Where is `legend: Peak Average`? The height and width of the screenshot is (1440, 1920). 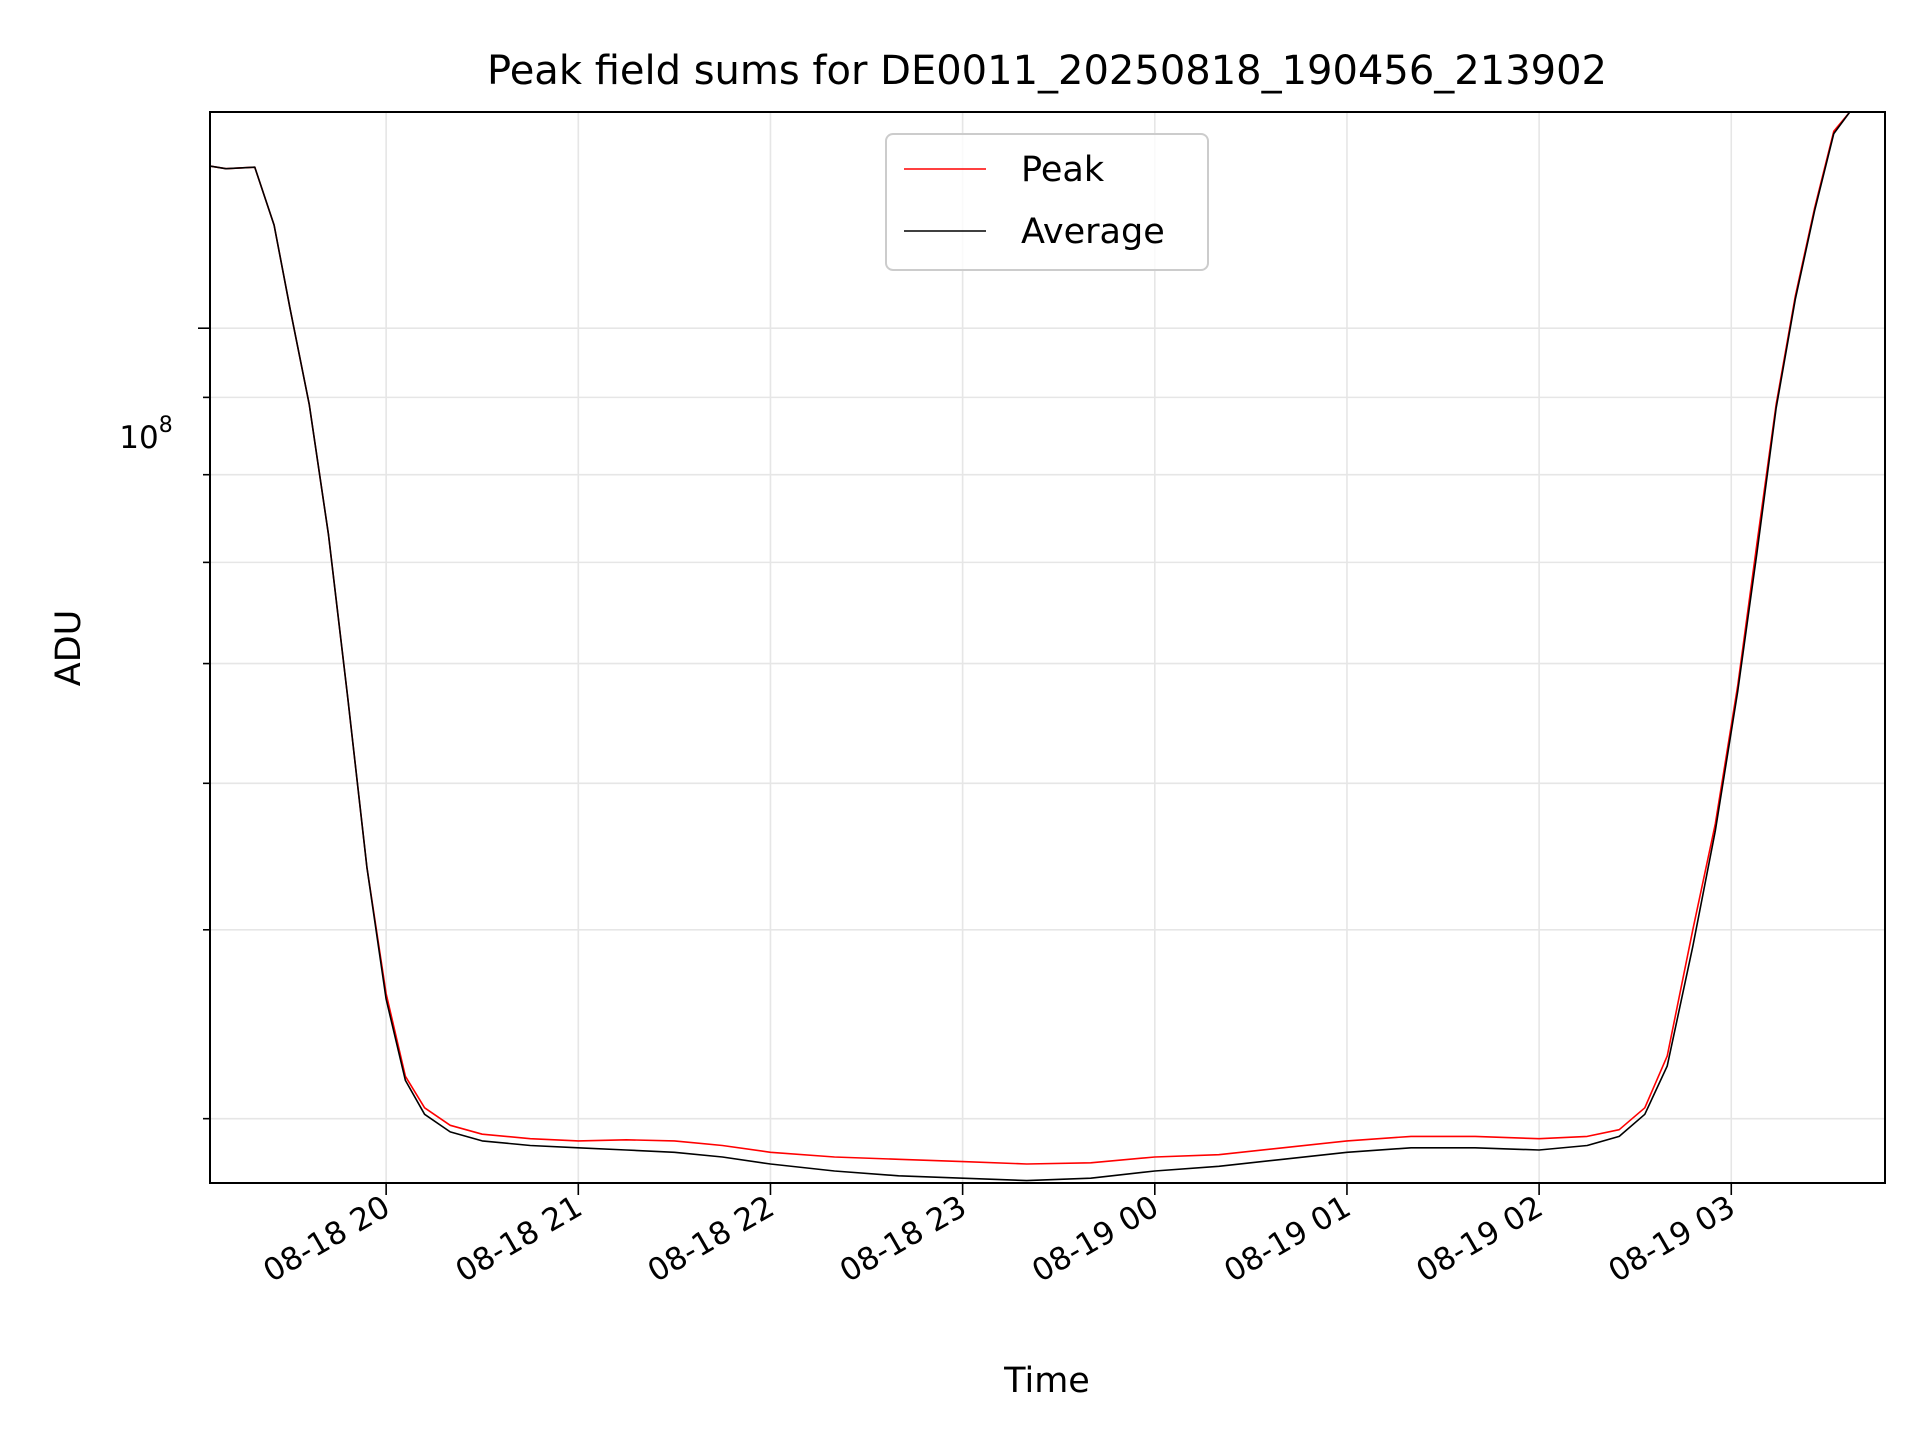 legend: Peak Average is located at coordinates (1047, 202).